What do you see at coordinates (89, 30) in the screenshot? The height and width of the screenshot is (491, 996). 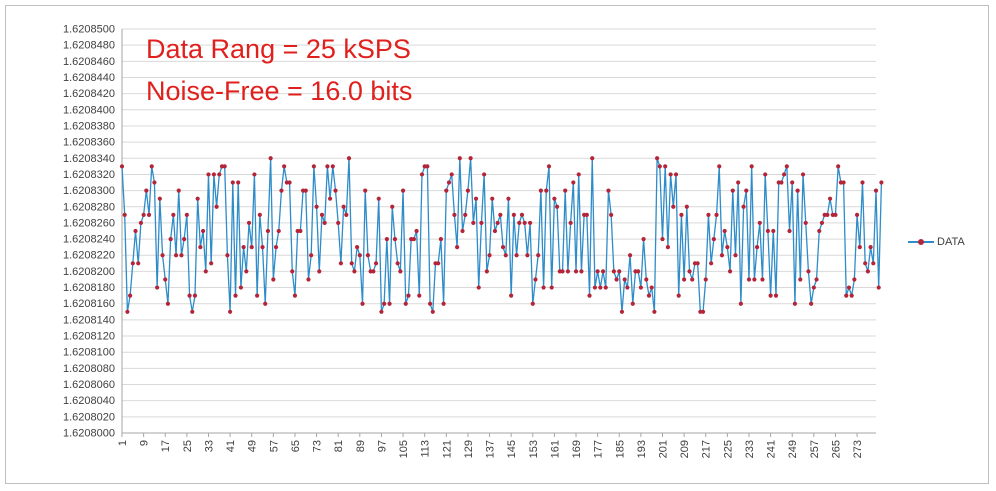 I see `y-tick-label: 1.6208500` at bounding box center [89, 30].